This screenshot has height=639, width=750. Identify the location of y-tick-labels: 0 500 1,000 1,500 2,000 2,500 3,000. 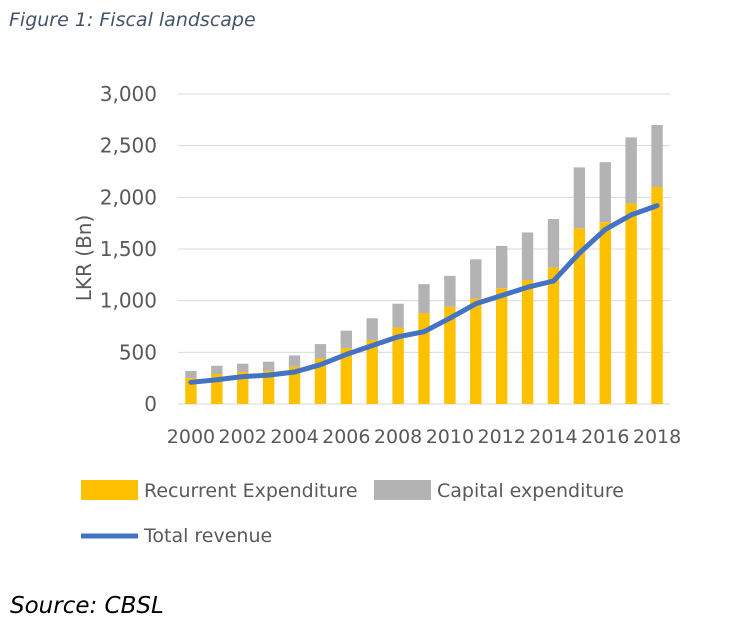
(128, 249).